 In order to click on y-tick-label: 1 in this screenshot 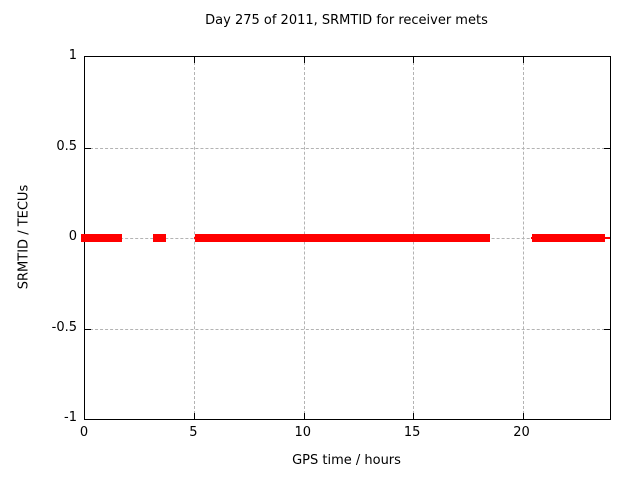, I will do `click(72, 55)`.